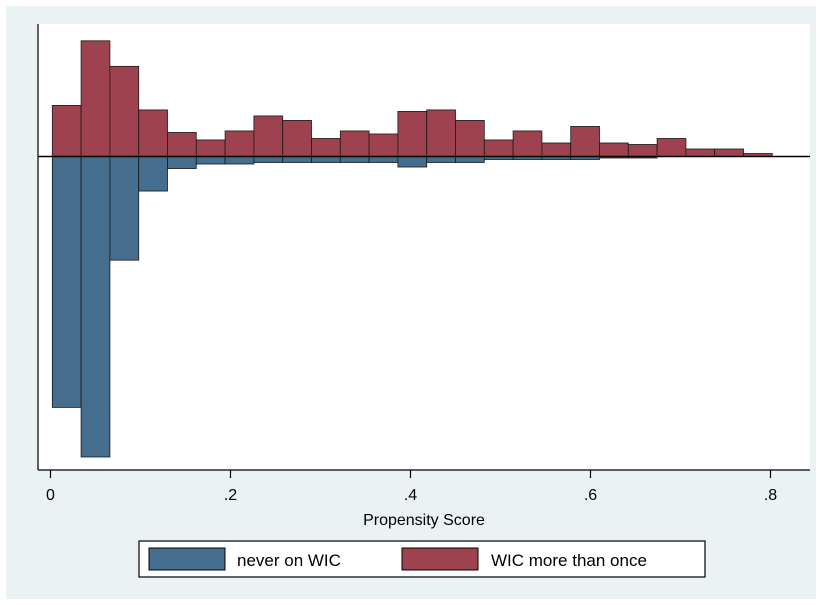  What do you see at coordinates (410, 495) in the screenshot?
I see `x-tick-label-2: .4` at bounding box center [410, 495].